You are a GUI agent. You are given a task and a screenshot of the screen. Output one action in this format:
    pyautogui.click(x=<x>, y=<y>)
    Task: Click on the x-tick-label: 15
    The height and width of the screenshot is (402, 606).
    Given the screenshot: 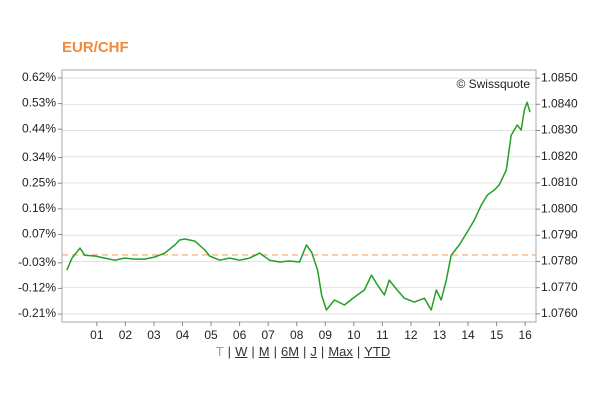 What is the action you would take?
    pyautogui.click(x=497, y=334)
    